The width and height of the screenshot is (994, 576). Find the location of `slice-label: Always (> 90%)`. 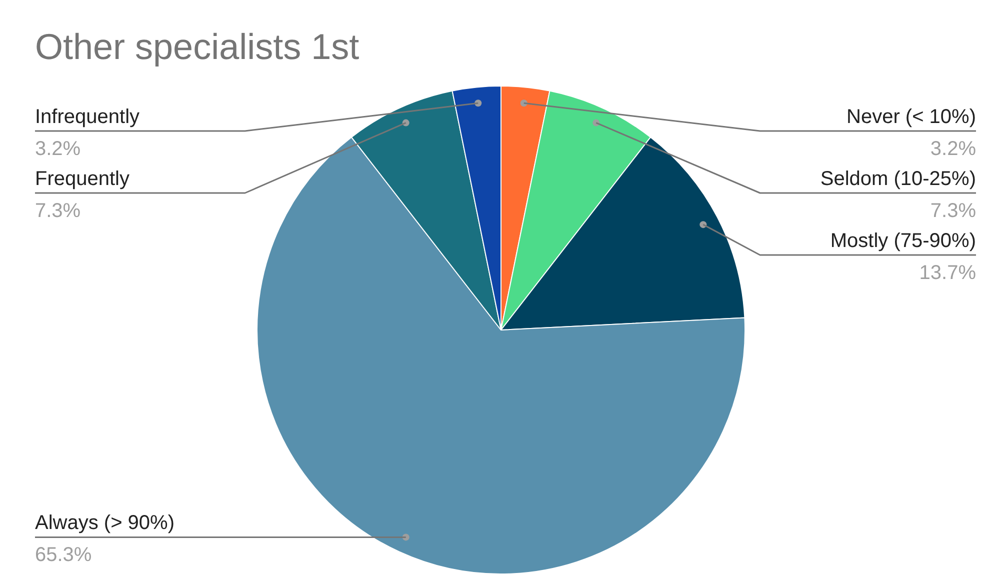

slice-label: Always (> 90%) is located at coordinates (104, 523).